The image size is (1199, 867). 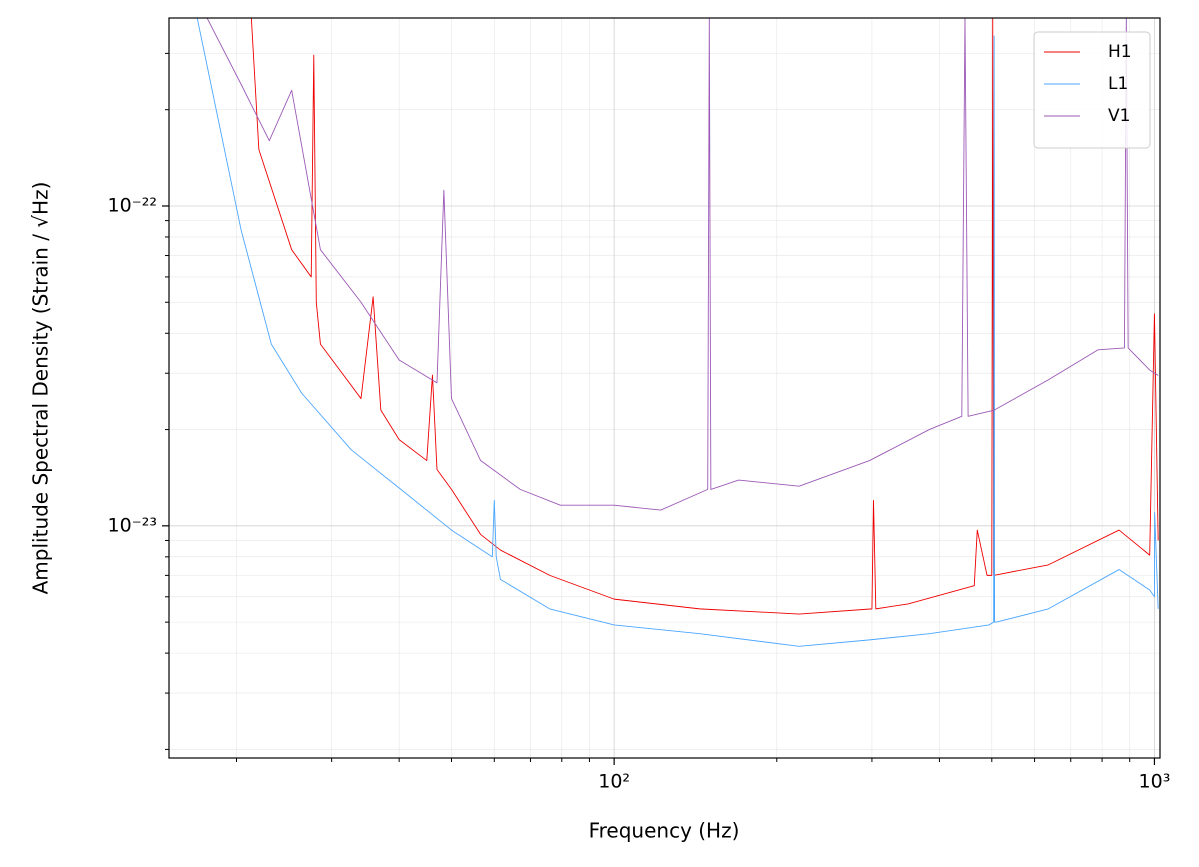 What do you see at coordinates (1119, 116) in the screenshot?
I see `legend-label: V1` at bounding box center [1119, 116].